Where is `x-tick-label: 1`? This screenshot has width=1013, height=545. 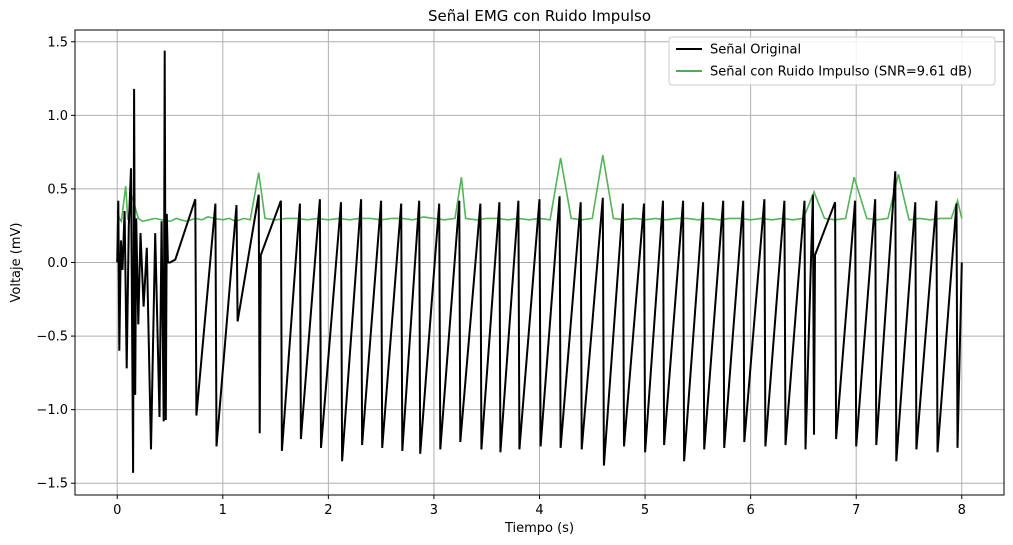
x-tick-label: 1 is located at coordinates (223, 510).